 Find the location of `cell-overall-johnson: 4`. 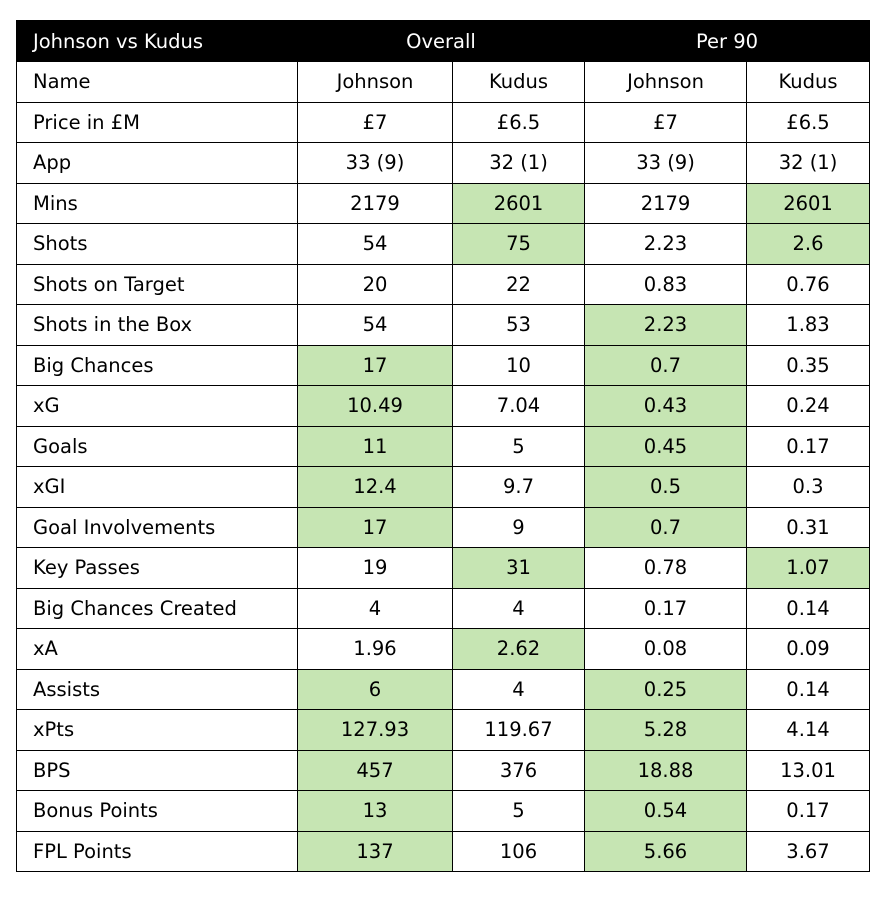

cell-overall-johnson: 4 is located at coordinates (375, 608).